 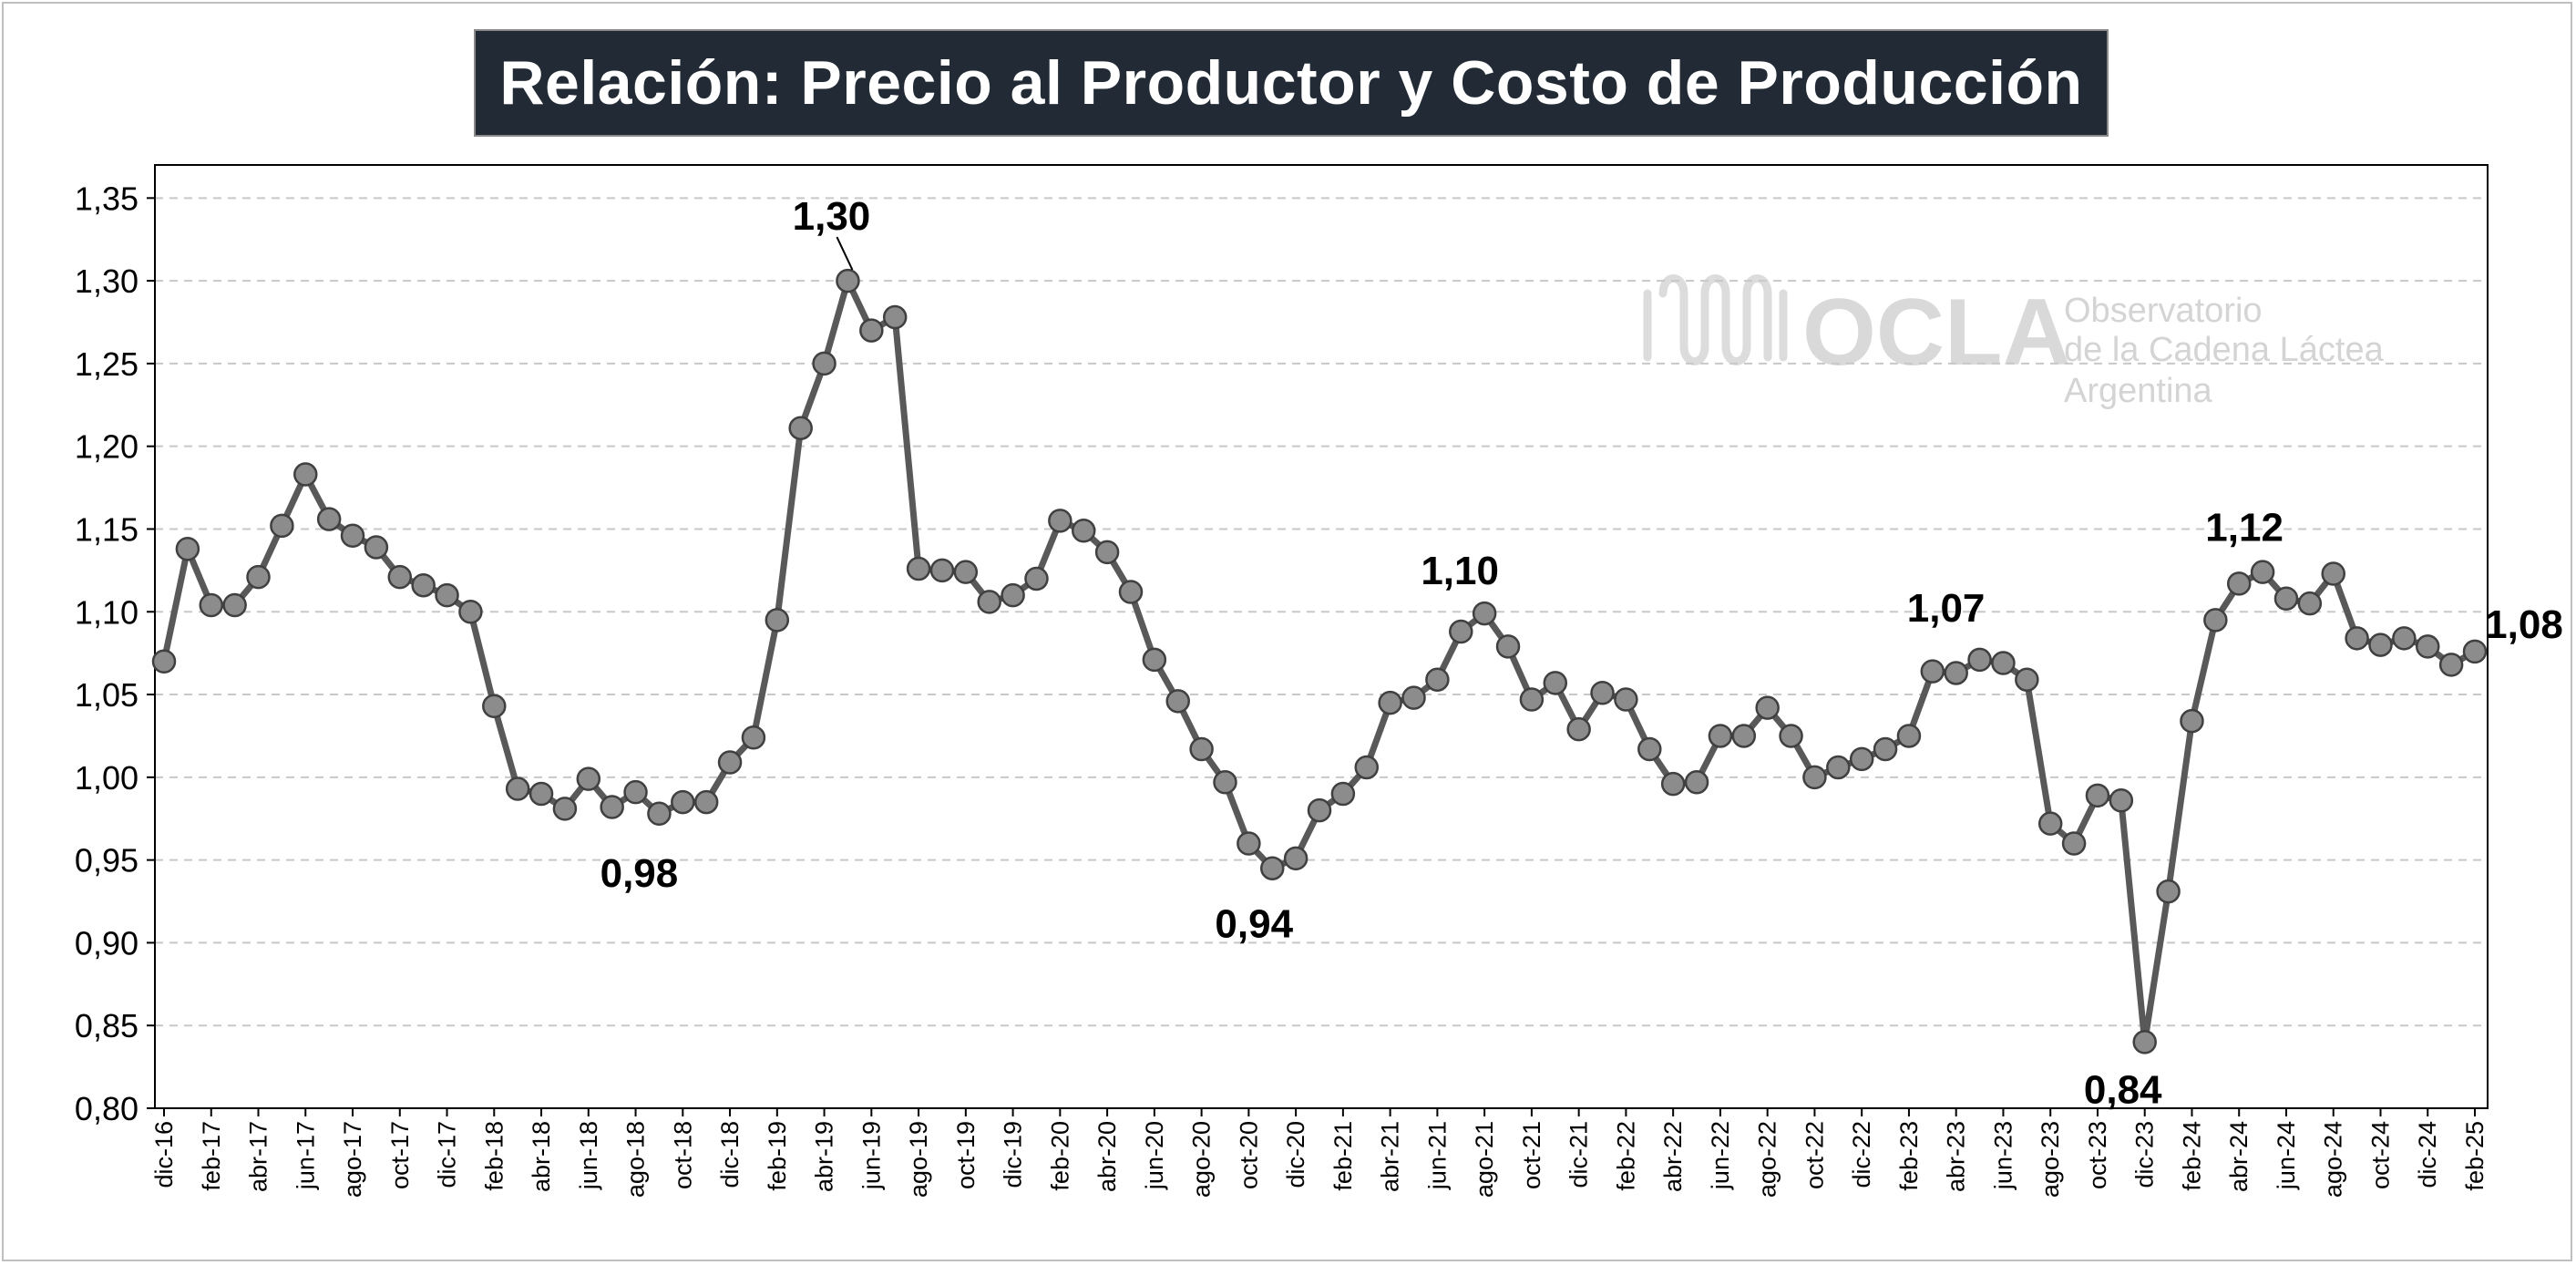 I want to click on y-tick-label: 1,30, so click(x=107, y=281).